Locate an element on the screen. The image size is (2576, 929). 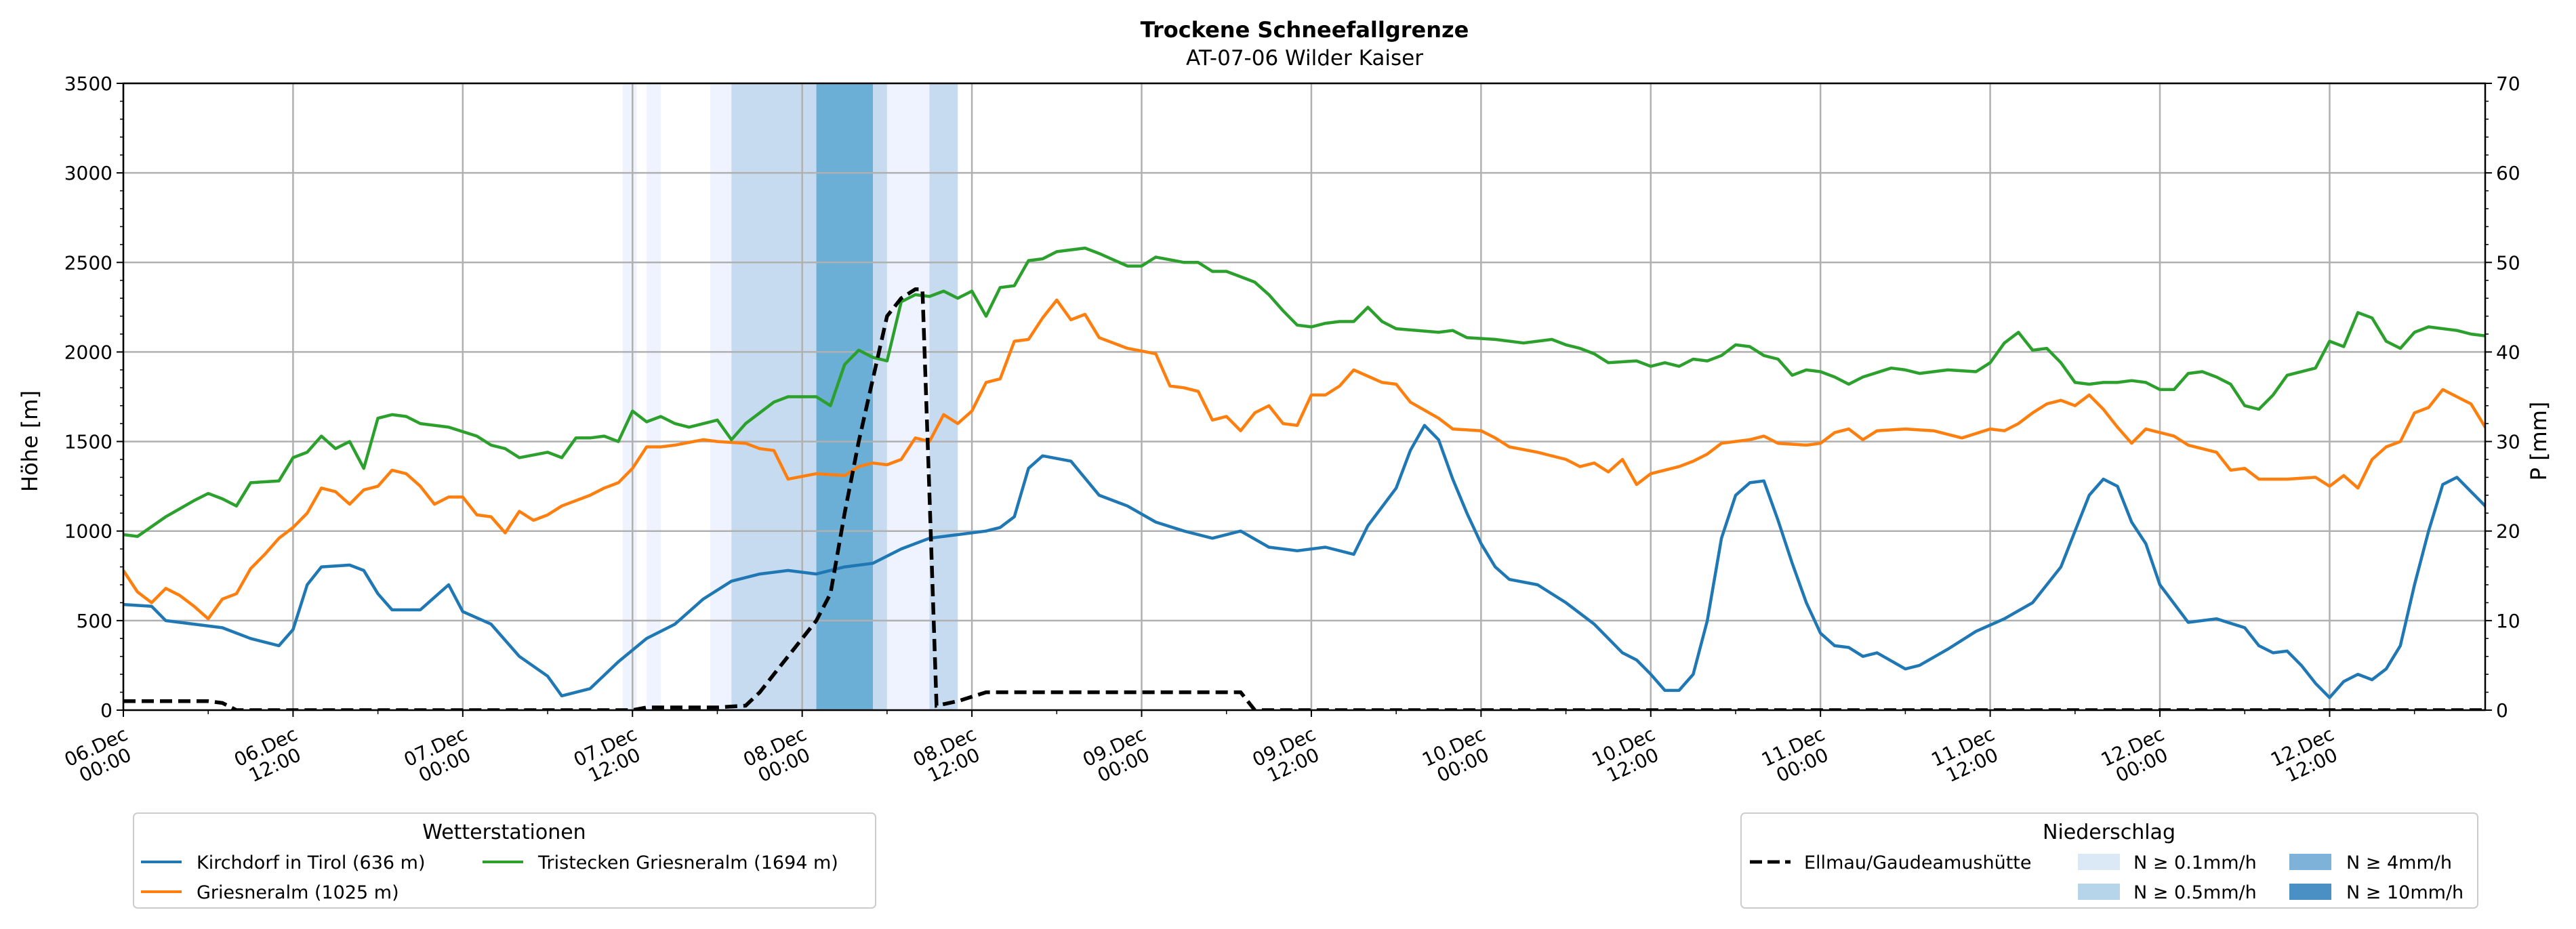
ytick-label-right-4: 40 is located at coordinates (2508, 352).